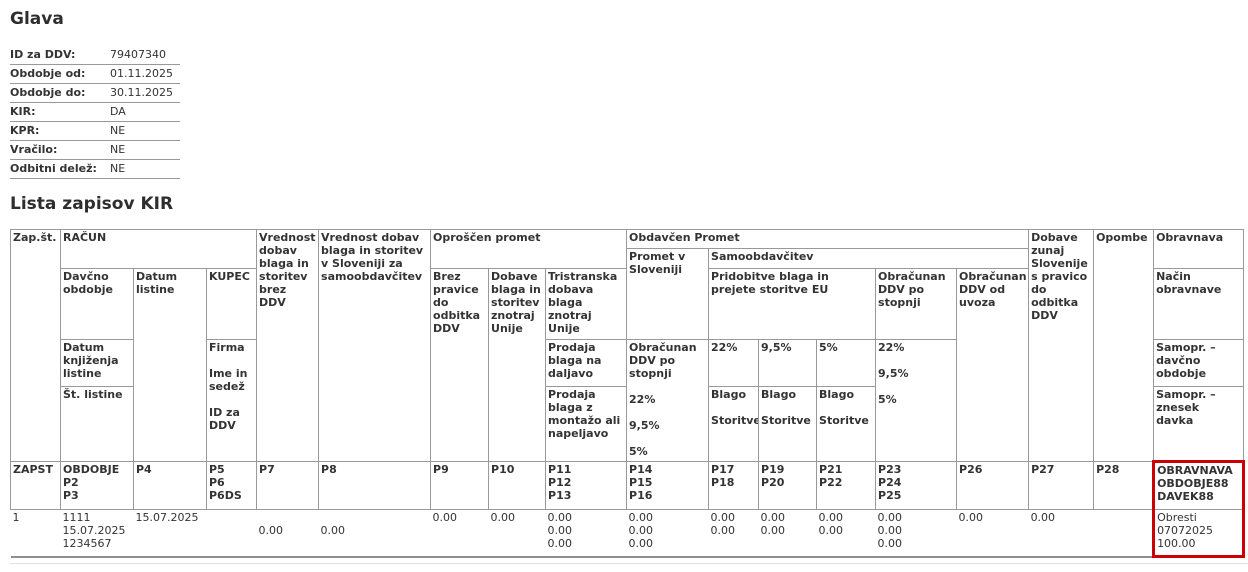  I want to click on glava-label-obdobje-do: Obdobje do:, so click(60, 93).